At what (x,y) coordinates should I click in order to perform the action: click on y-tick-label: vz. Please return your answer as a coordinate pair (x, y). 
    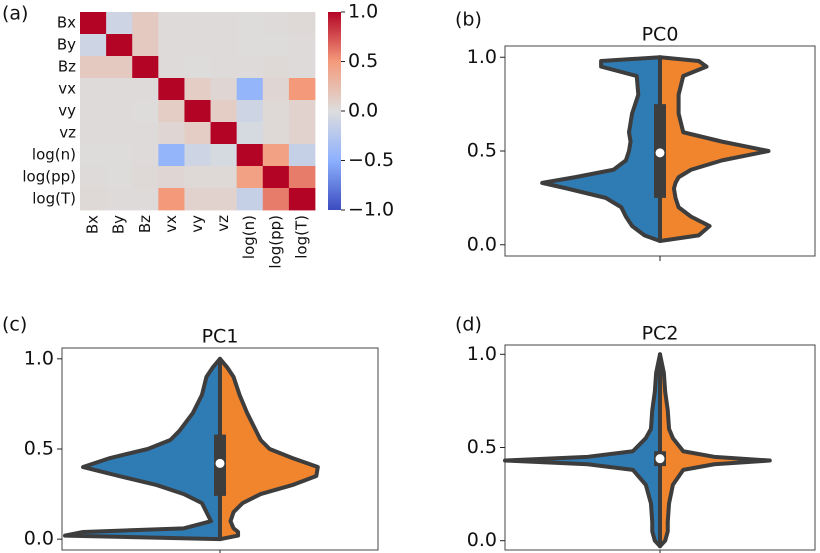
    Looking at the image, I should click on (67, 133).